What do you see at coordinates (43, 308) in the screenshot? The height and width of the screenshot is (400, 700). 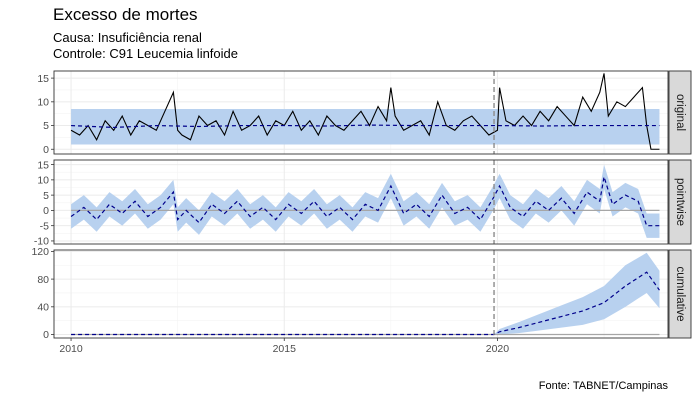 I see `y-tick-label: 40` at bounding box center [43, 308].